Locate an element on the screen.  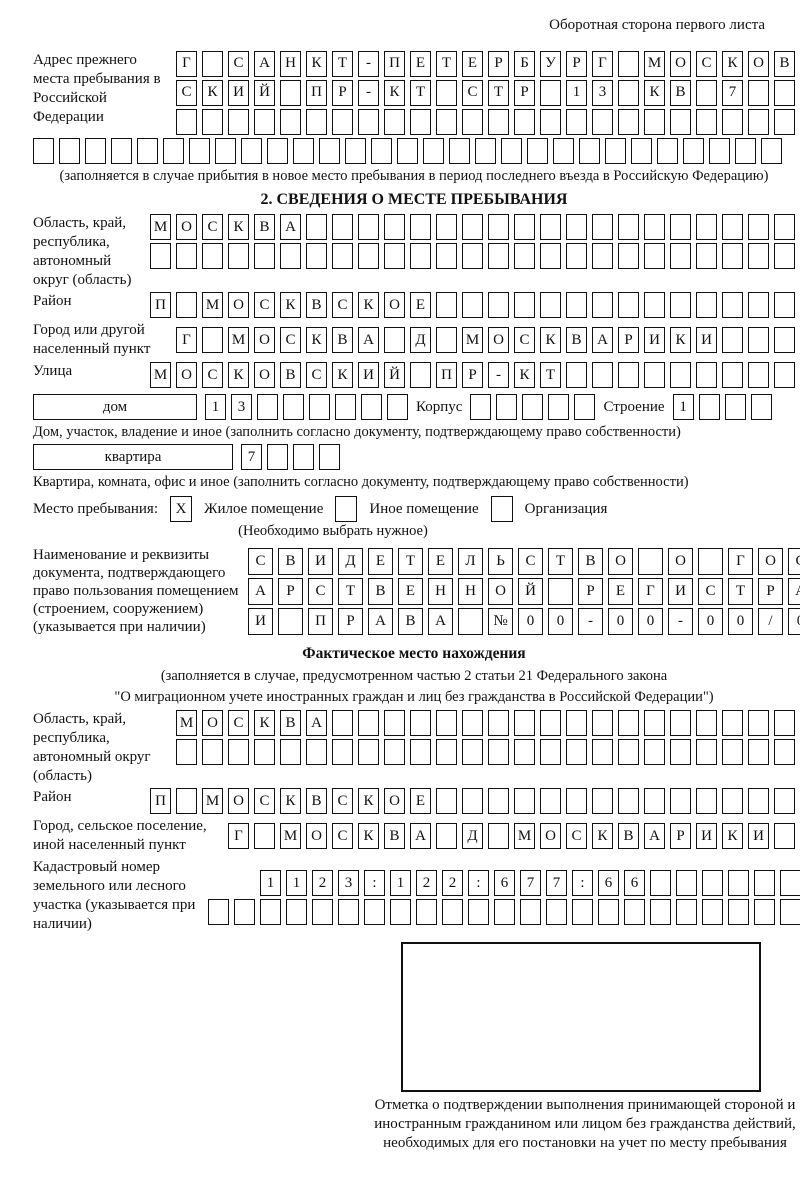
char-cell: : is located at coordinates (374, 882).